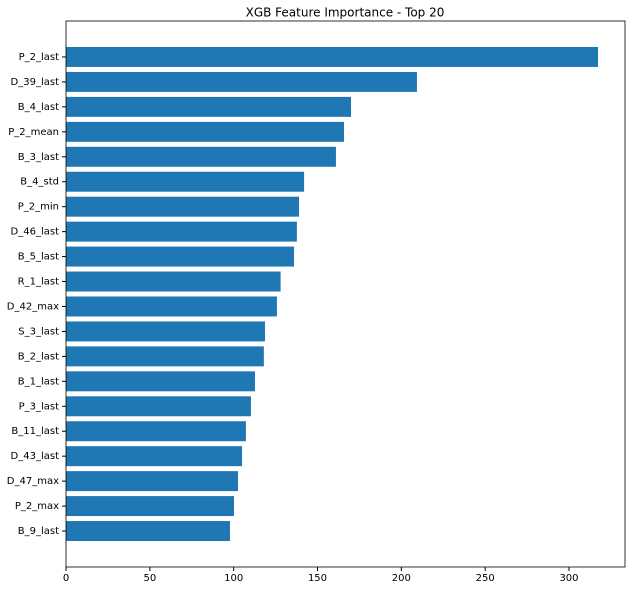 The width and height of the screenshot is (631, 590). I want to click on y-tick-label: D_39_last, so click(35, 82).